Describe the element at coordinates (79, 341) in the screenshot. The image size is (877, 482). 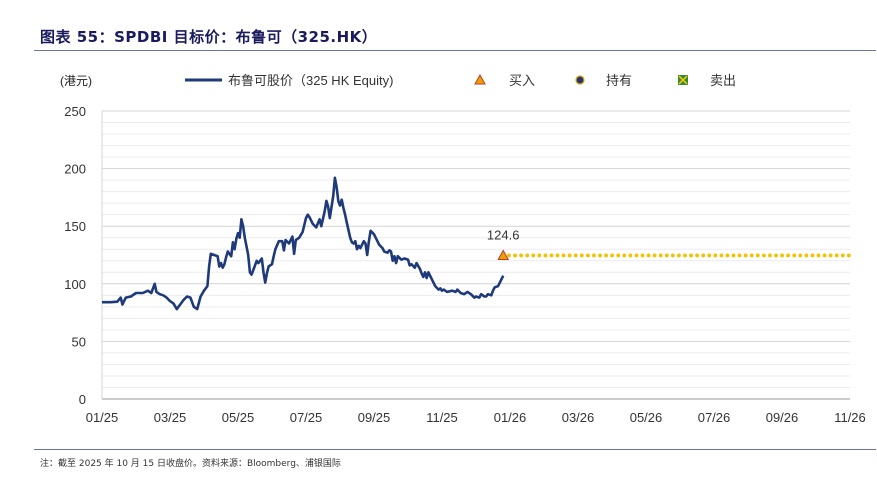
I see `y-tick-label: 50` at that location.